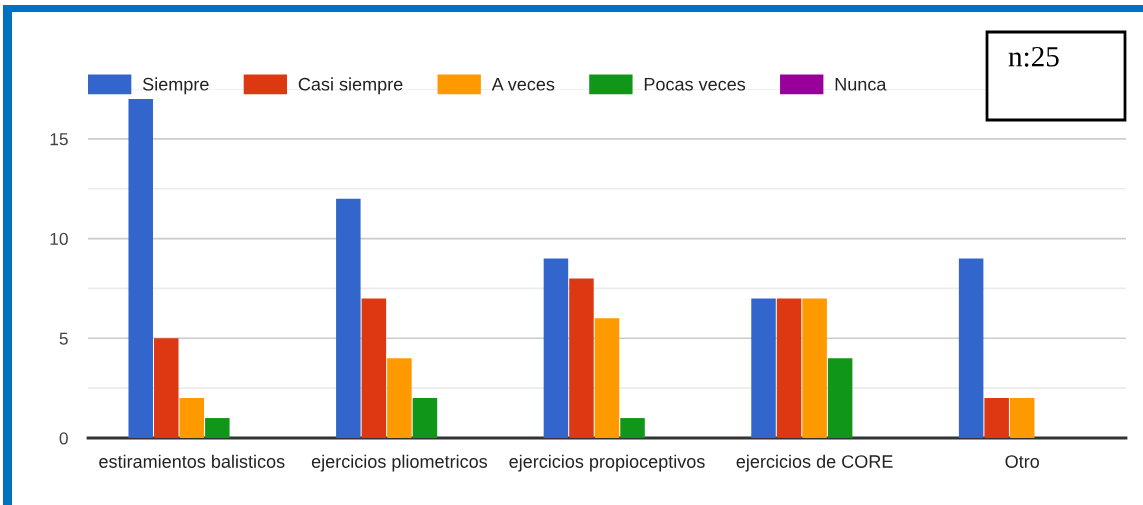  What do you see at coordinates (63, 338) in the screenshot?
I see `y-tick-label: 5` at bounding box center [63, 338].